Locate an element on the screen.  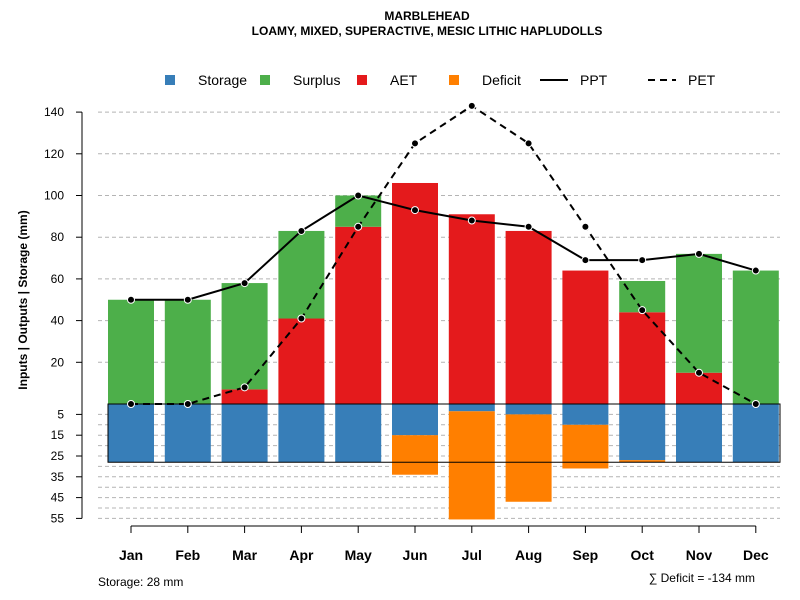
x-tick-label: Jan is located at coordinates (131, 555).